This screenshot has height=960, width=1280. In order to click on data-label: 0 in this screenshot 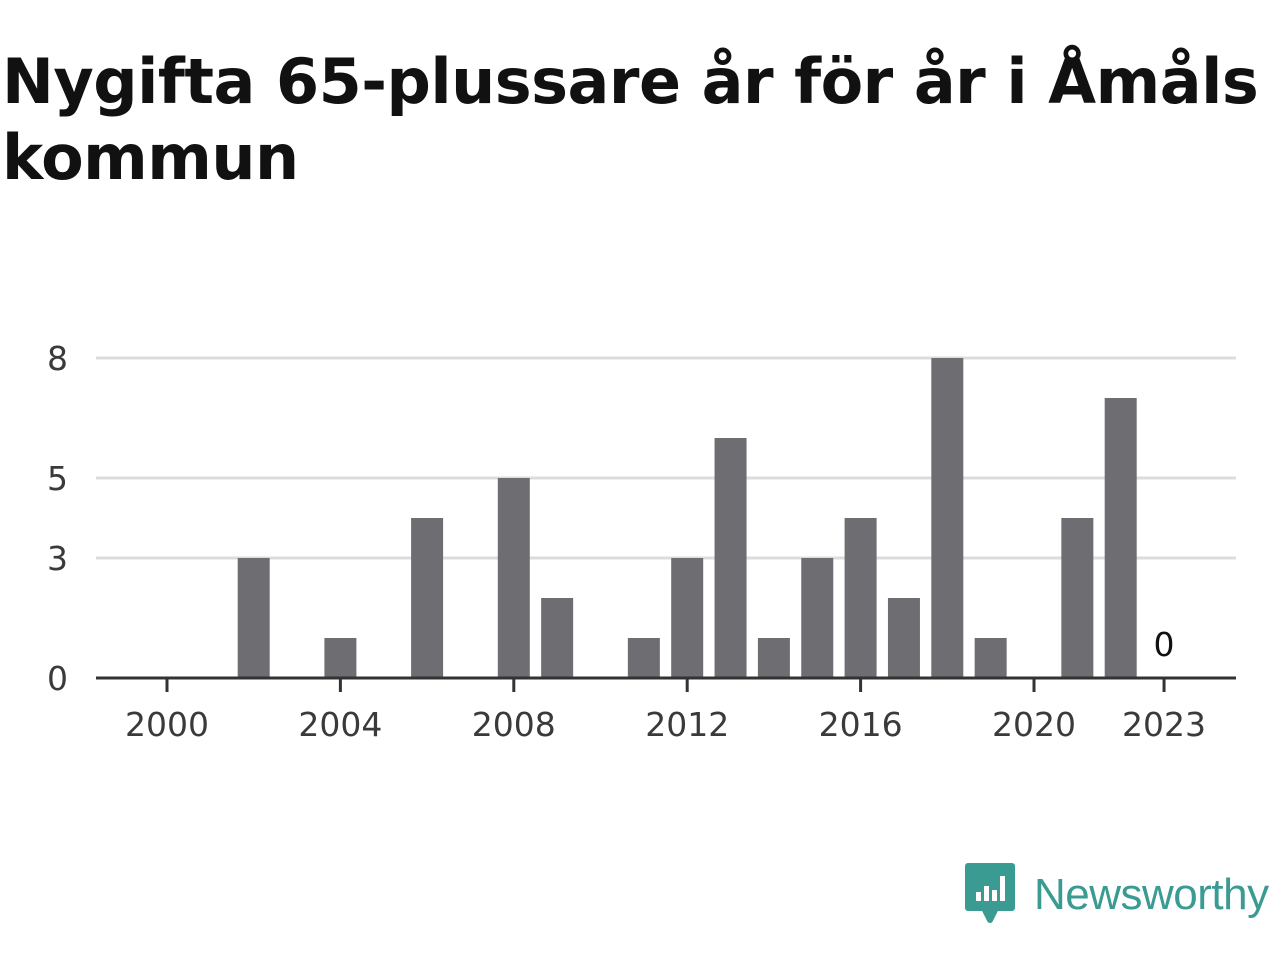, I will do `click(1164, 644)`.